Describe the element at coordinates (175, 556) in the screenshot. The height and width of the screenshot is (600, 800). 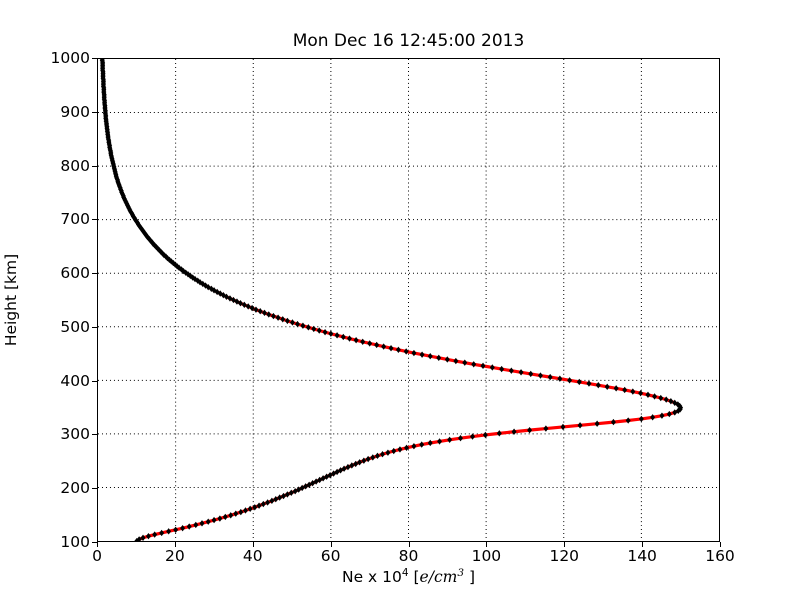
I see `x-tick-label: 20` at that location.